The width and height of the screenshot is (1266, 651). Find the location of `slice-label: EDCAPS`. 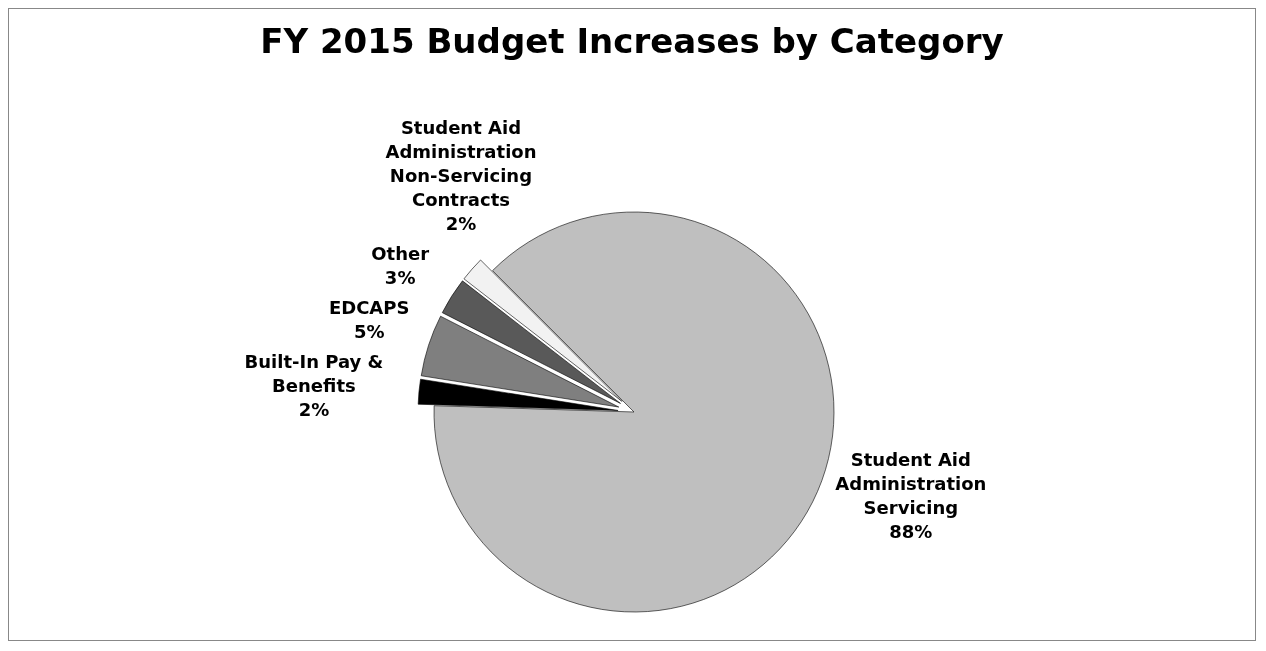

slice-label: EDCAPS is located at coordinates (369, 307).